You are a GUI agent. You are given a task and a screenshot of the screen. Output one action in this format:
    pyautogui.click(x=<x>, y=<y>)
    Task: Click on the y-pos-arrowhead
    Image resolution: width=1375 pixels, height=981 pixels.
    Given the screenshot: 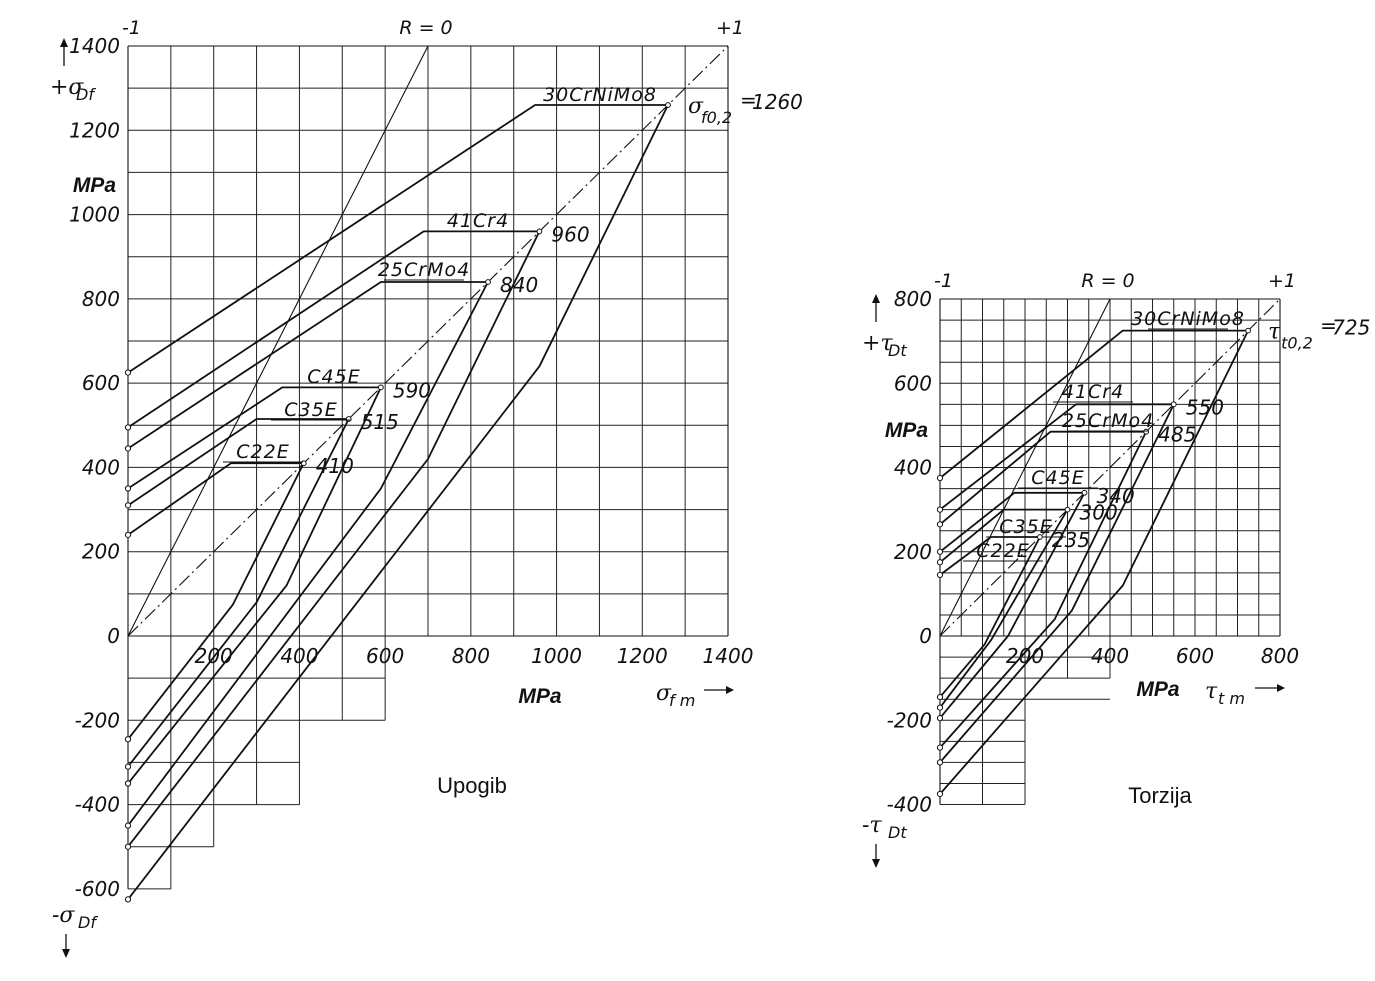 What is the action you would take?
    pyautogui.click(x=876, y=298)
    